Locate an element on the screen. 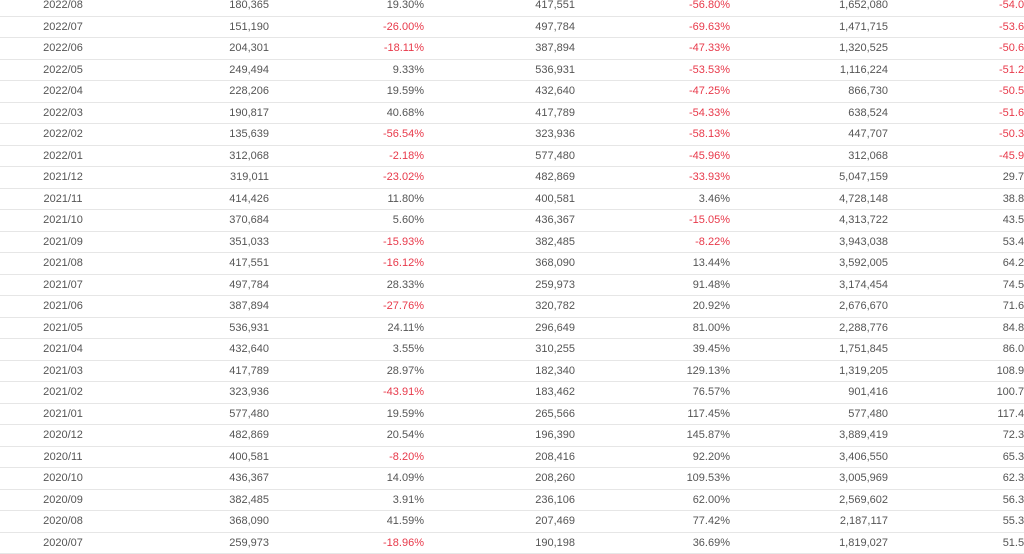 The width and height of the screenshot is (1024, 554). month-cell: 2021/02 is located at coordinates (49, 392).